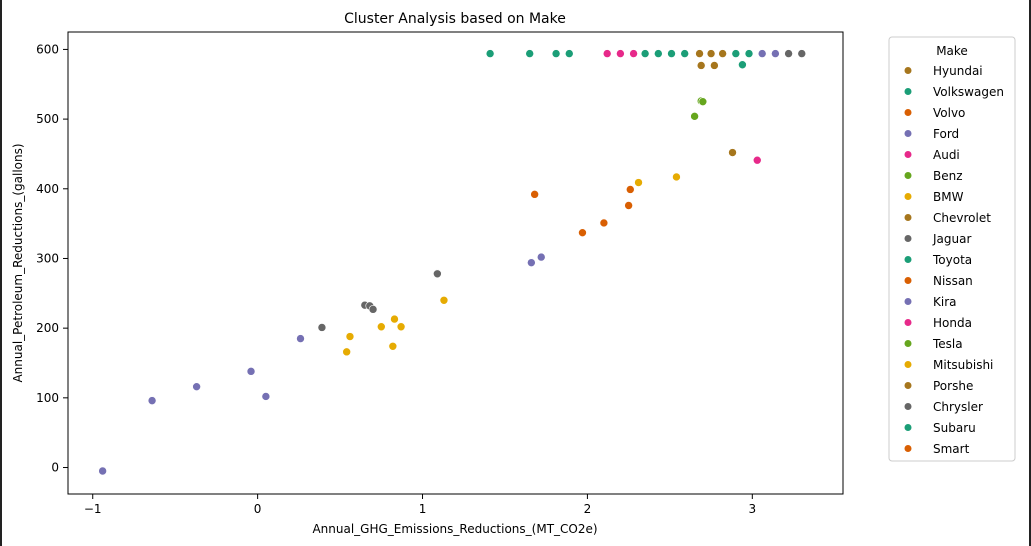  Describe the element at coordinates (968, 92) in the screenshot. I see `legend-label-volkswagen: Volkswagen` at that location.